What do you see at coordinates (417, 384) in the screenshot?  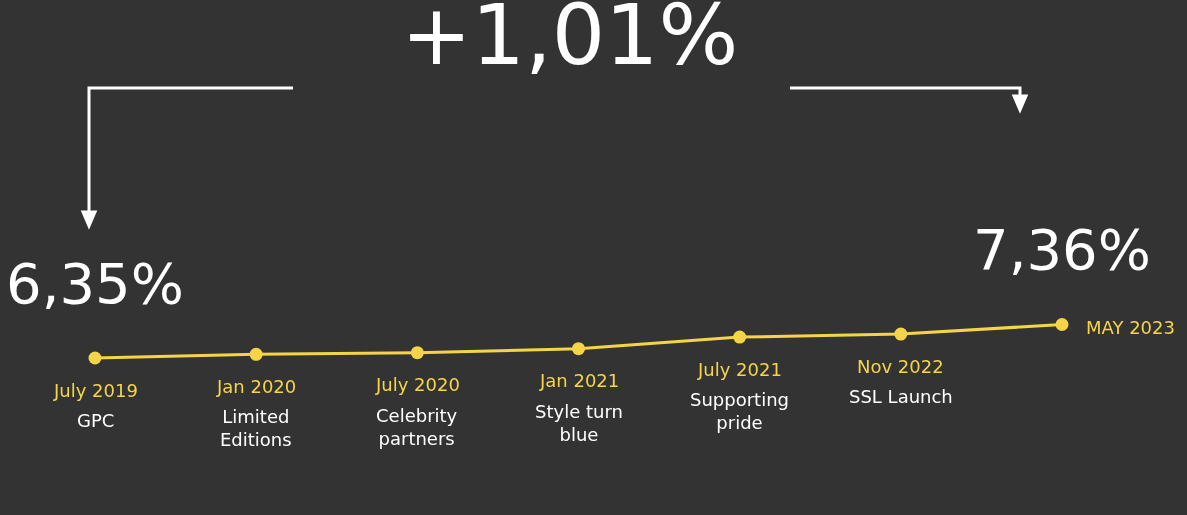 I see `x-tick-label: July 2020` at bounding box center [417, 384].